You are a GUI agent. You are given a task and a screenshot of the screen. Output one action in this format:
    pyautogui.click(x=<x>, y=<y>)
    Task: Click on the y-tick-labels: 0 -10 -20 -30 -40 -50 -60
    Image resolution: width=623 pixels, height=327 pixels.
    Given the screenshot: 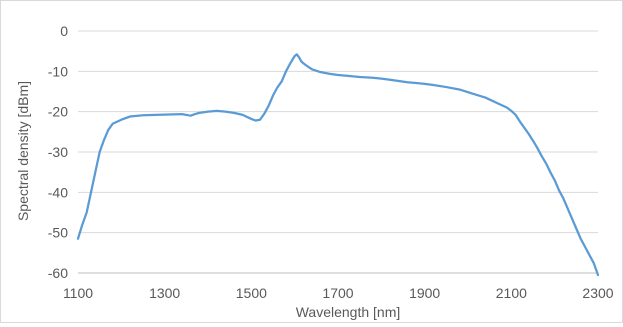 What is the action you would take?
    pyautogui.click(x=58, y=152)
    